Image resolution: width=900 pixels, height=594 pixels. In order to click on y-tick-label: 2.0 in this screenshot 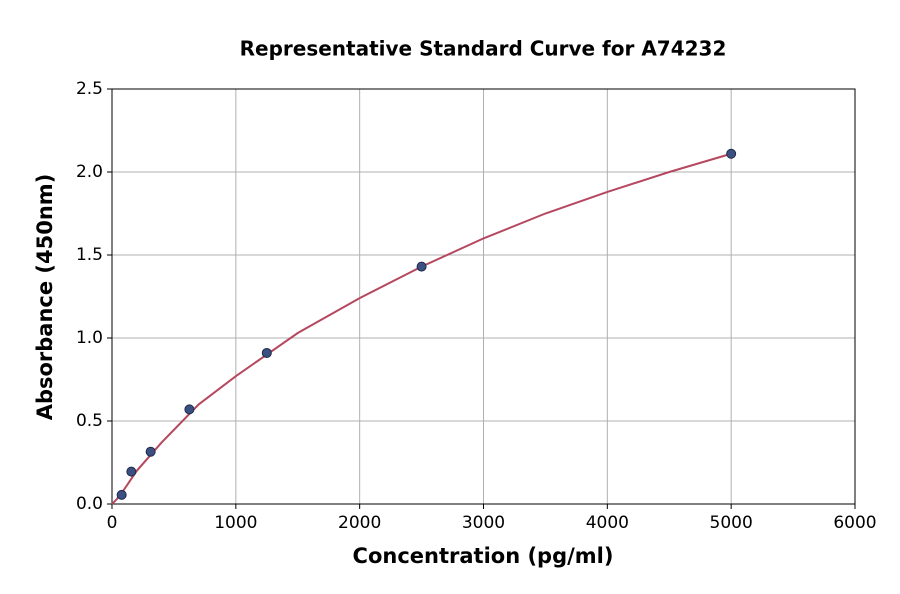, I will do `click(89, 172)`.